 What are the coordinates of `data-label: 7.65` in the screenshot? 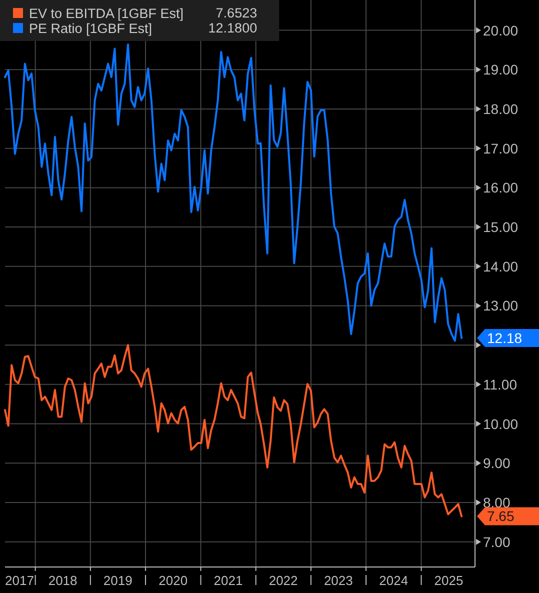 It's located at (500, 516).